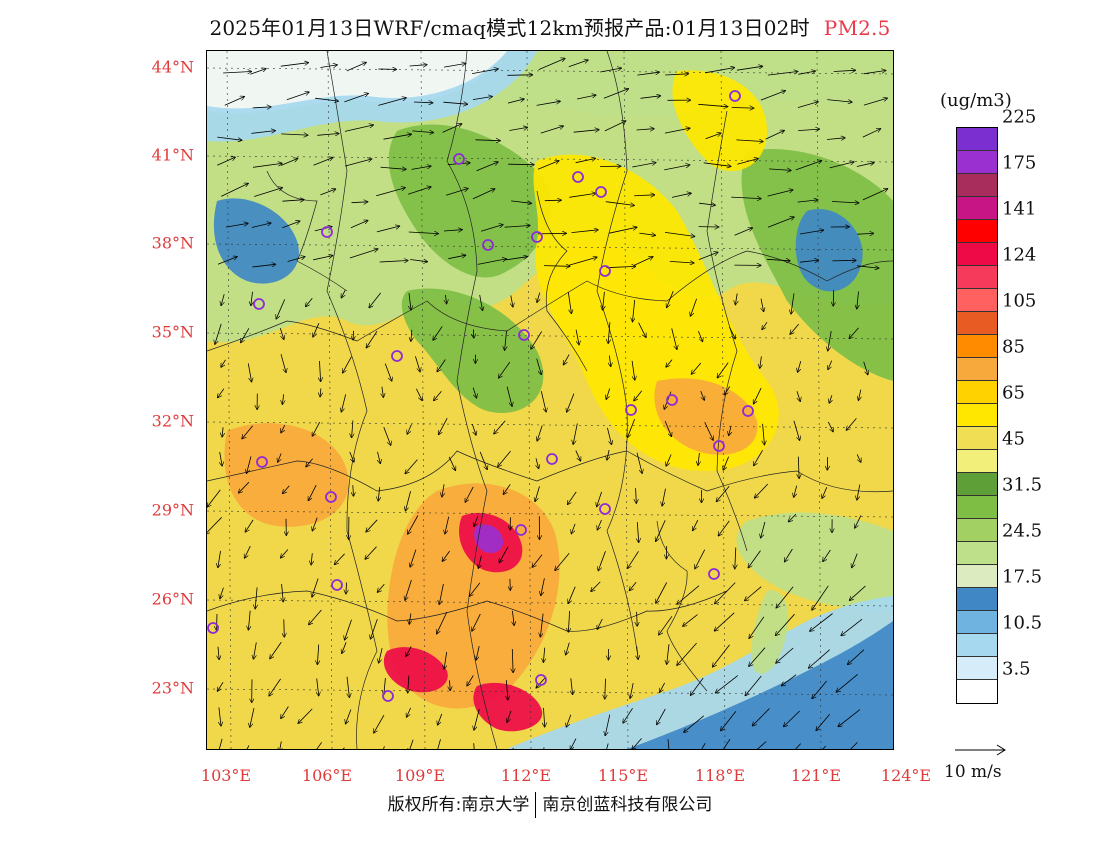 This screenshot has height=850, width=1100. What do you see at coordinates (172, 155) in the screenshot?
I see `lat-label-41: 41°N` at bounding box center [172, 155].